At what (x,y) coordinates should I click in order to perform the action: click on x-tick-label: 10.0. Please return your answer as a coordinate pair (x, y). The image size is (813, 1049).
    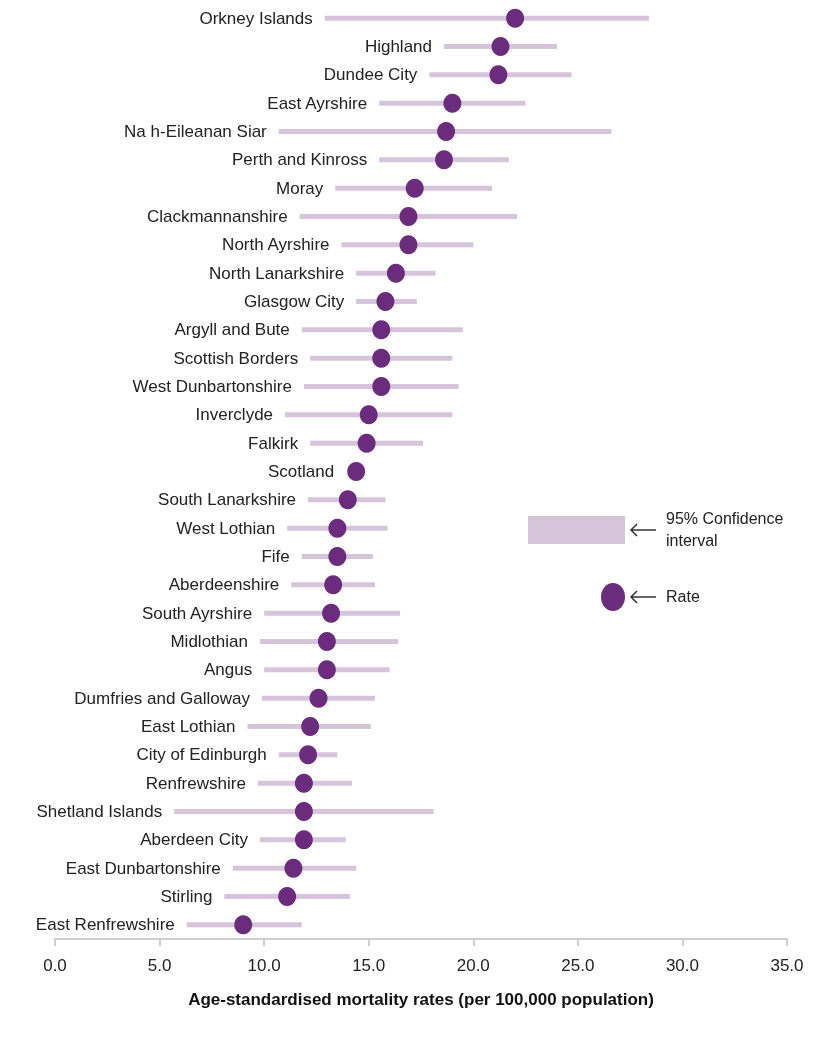
    Looking at the image, I should click on (264, 965).